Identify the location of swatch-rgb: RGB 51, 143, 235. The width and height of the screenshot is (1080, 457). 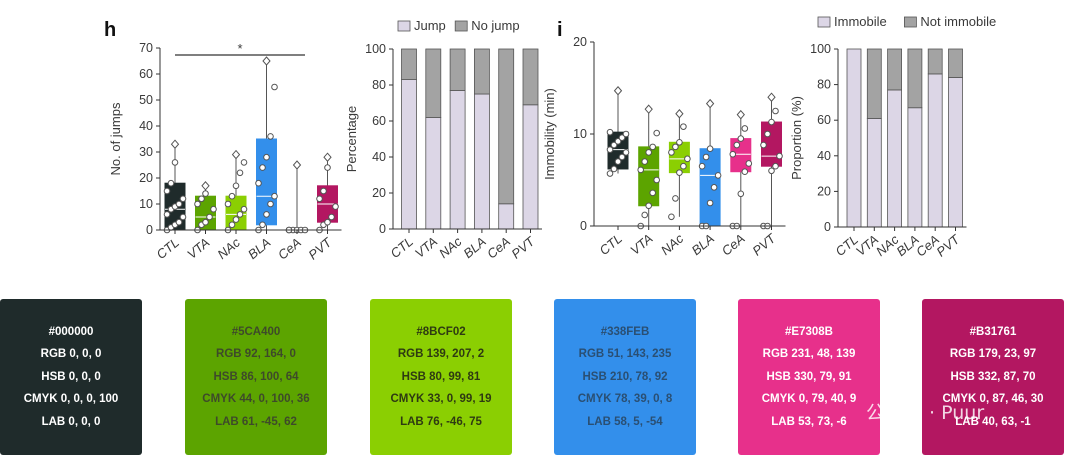
(625, 354).